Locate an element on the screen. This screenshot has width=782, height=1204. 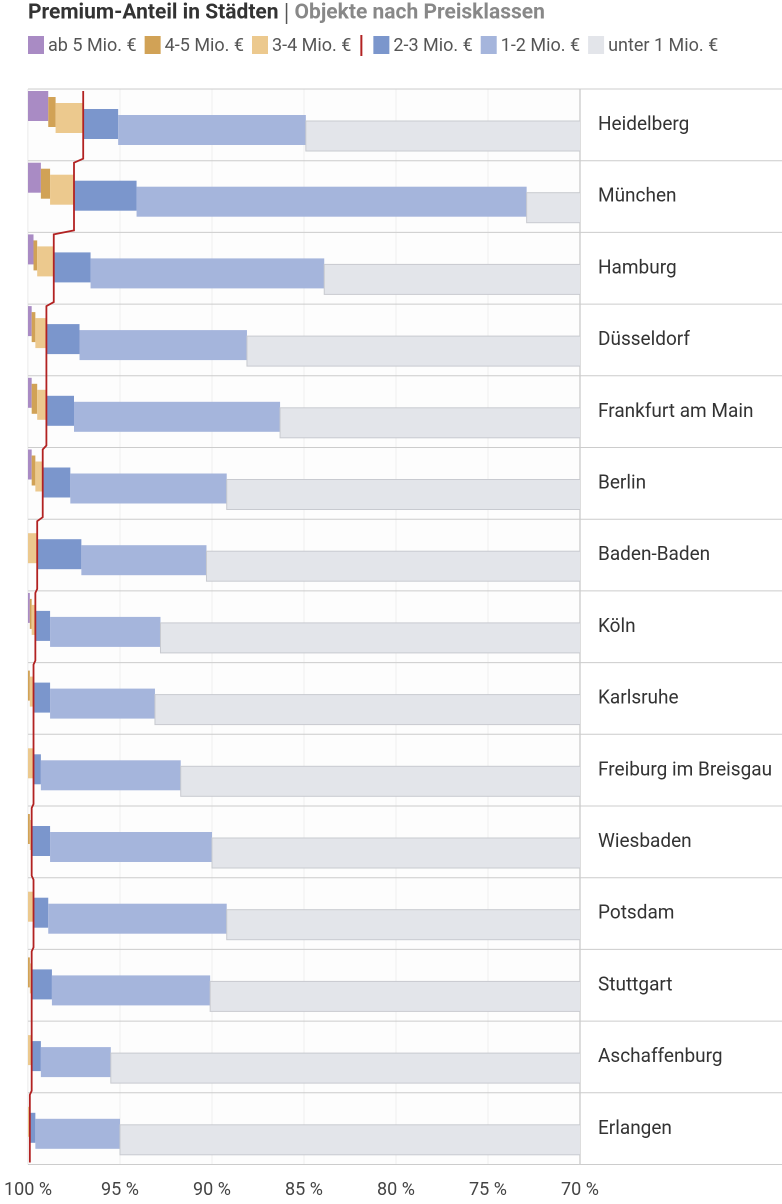
category-label: Heidelberg is located at coordinates (643, 123).